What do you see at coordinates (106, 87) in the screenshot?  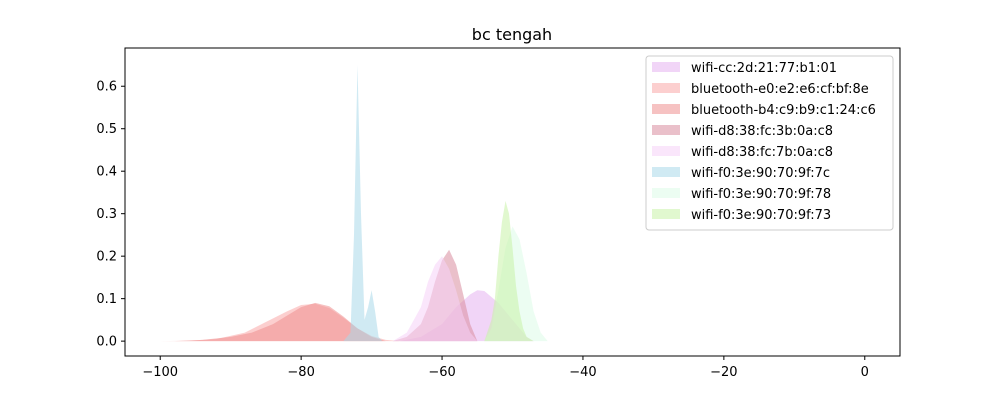 I see `y-tick-label: 0.6` at bounding box center [106, 87].